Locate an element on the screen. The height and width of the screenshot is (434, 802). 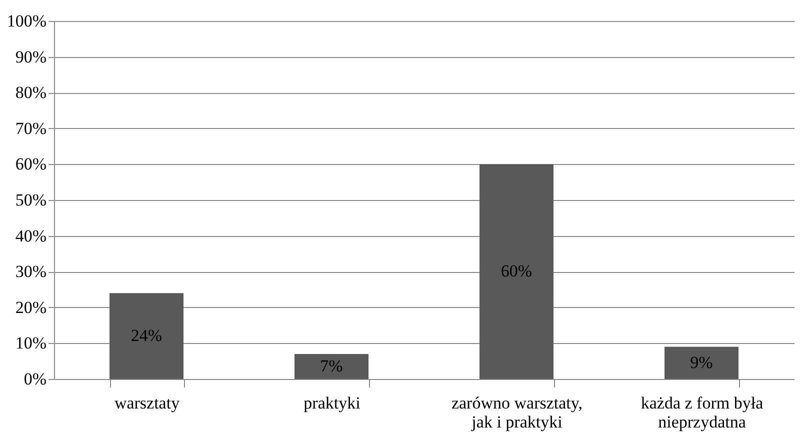
y-tick-label: 0% is located at coordinates (35, 379).